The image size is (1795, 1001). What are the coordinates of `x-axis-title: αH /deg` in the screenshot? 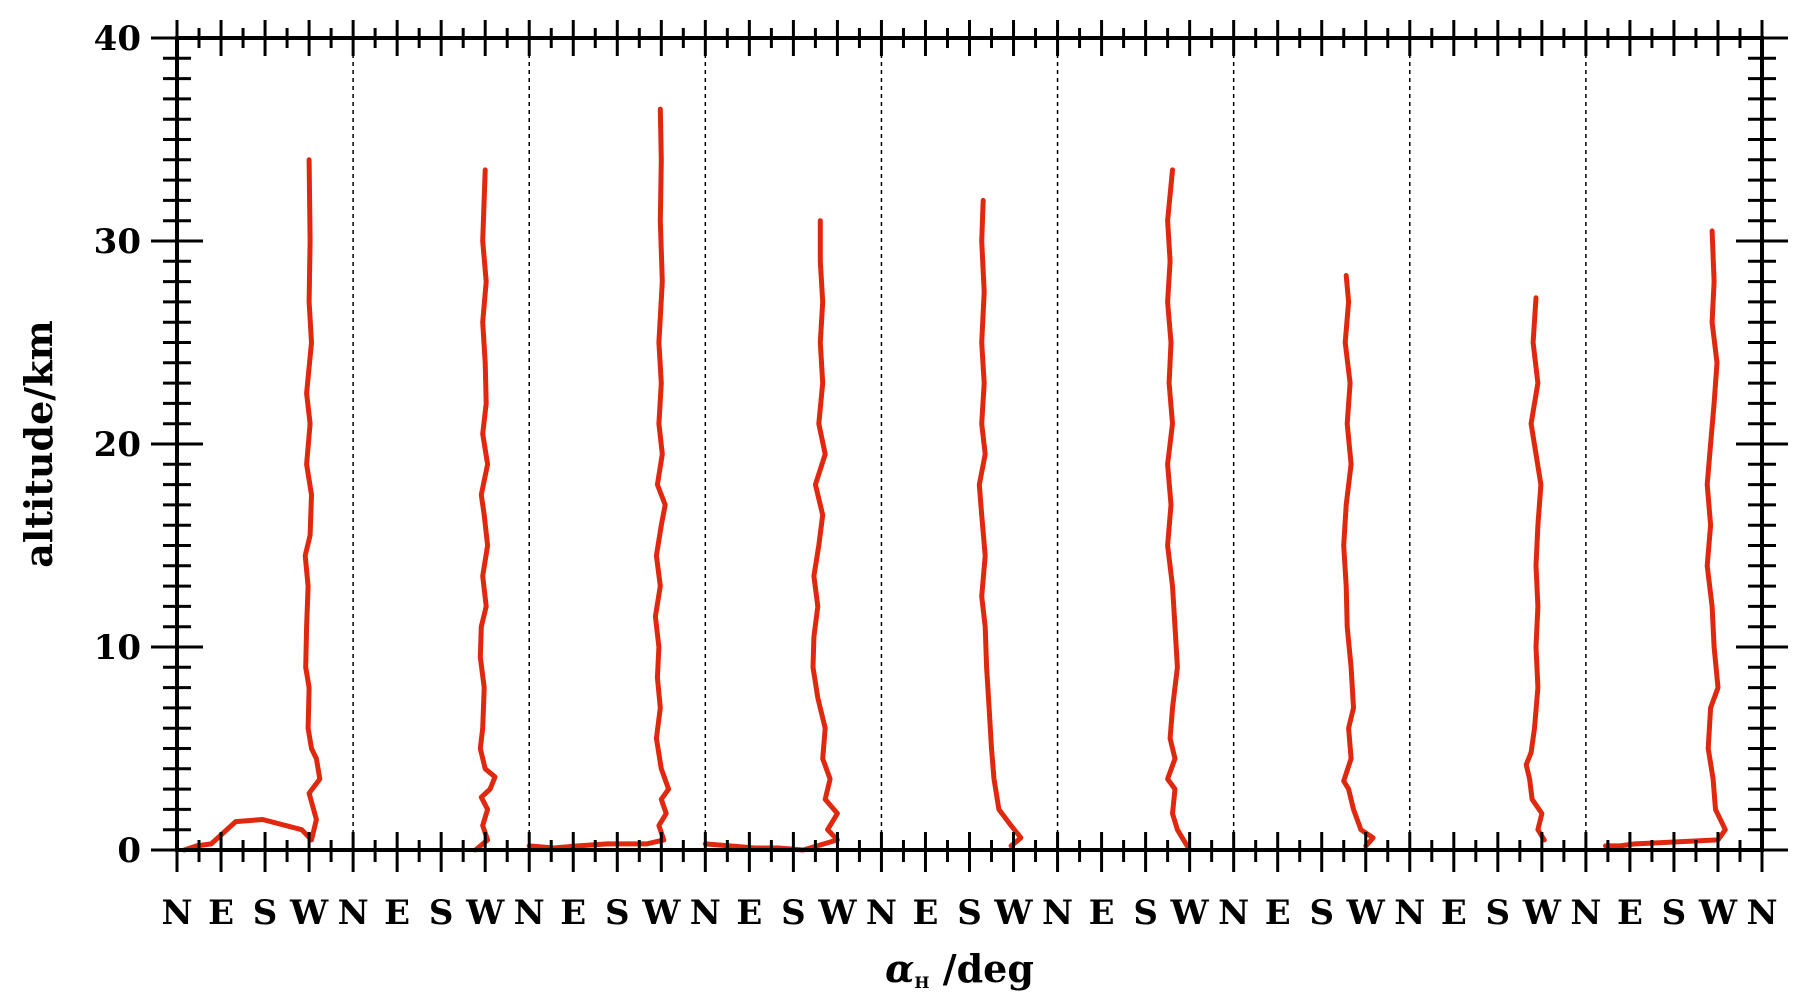 It's located at (959, 969).